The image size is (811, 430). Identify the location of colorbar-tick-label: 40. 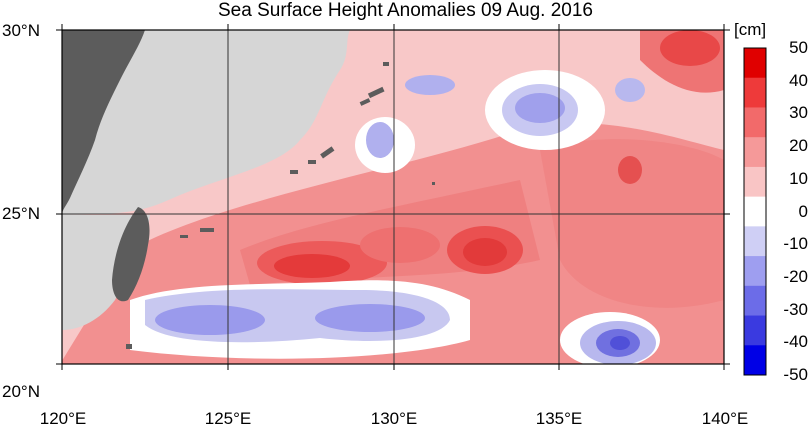
(798, 80).